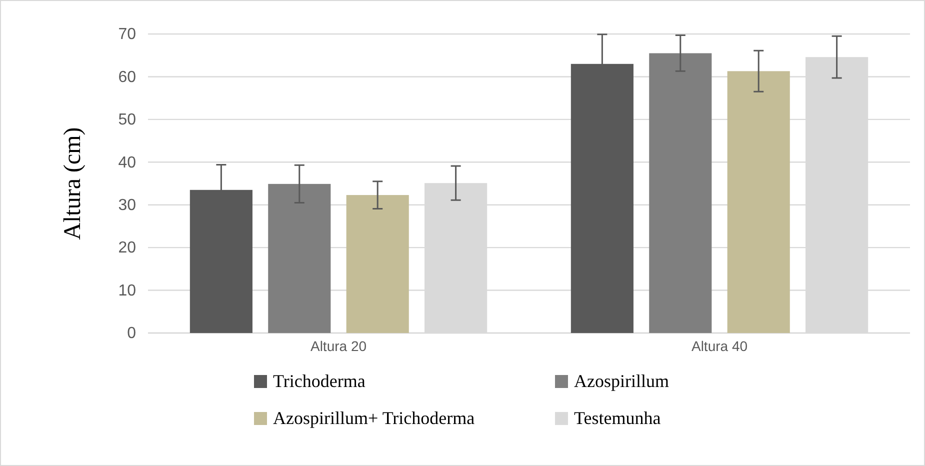 The image size is (925, 466). What do you see at coordinates (73, 183) in the screenshot?
I see `y-axis-title: Altura (cm)` at bounding box center [73, 183].